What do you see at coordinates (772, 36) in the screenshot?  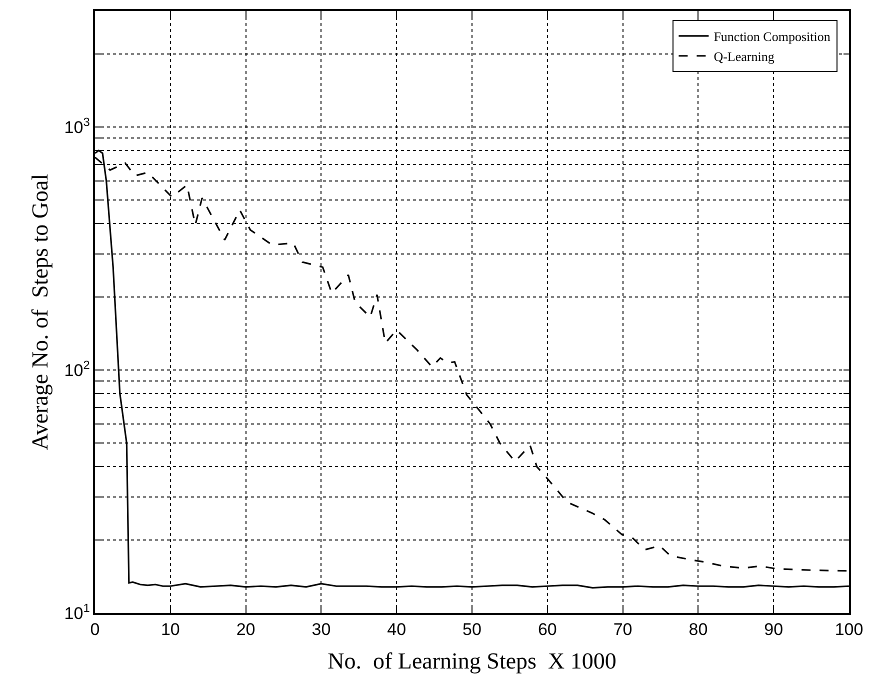 I see `legend-label: Function Composition` at bounding box center [772, 36].